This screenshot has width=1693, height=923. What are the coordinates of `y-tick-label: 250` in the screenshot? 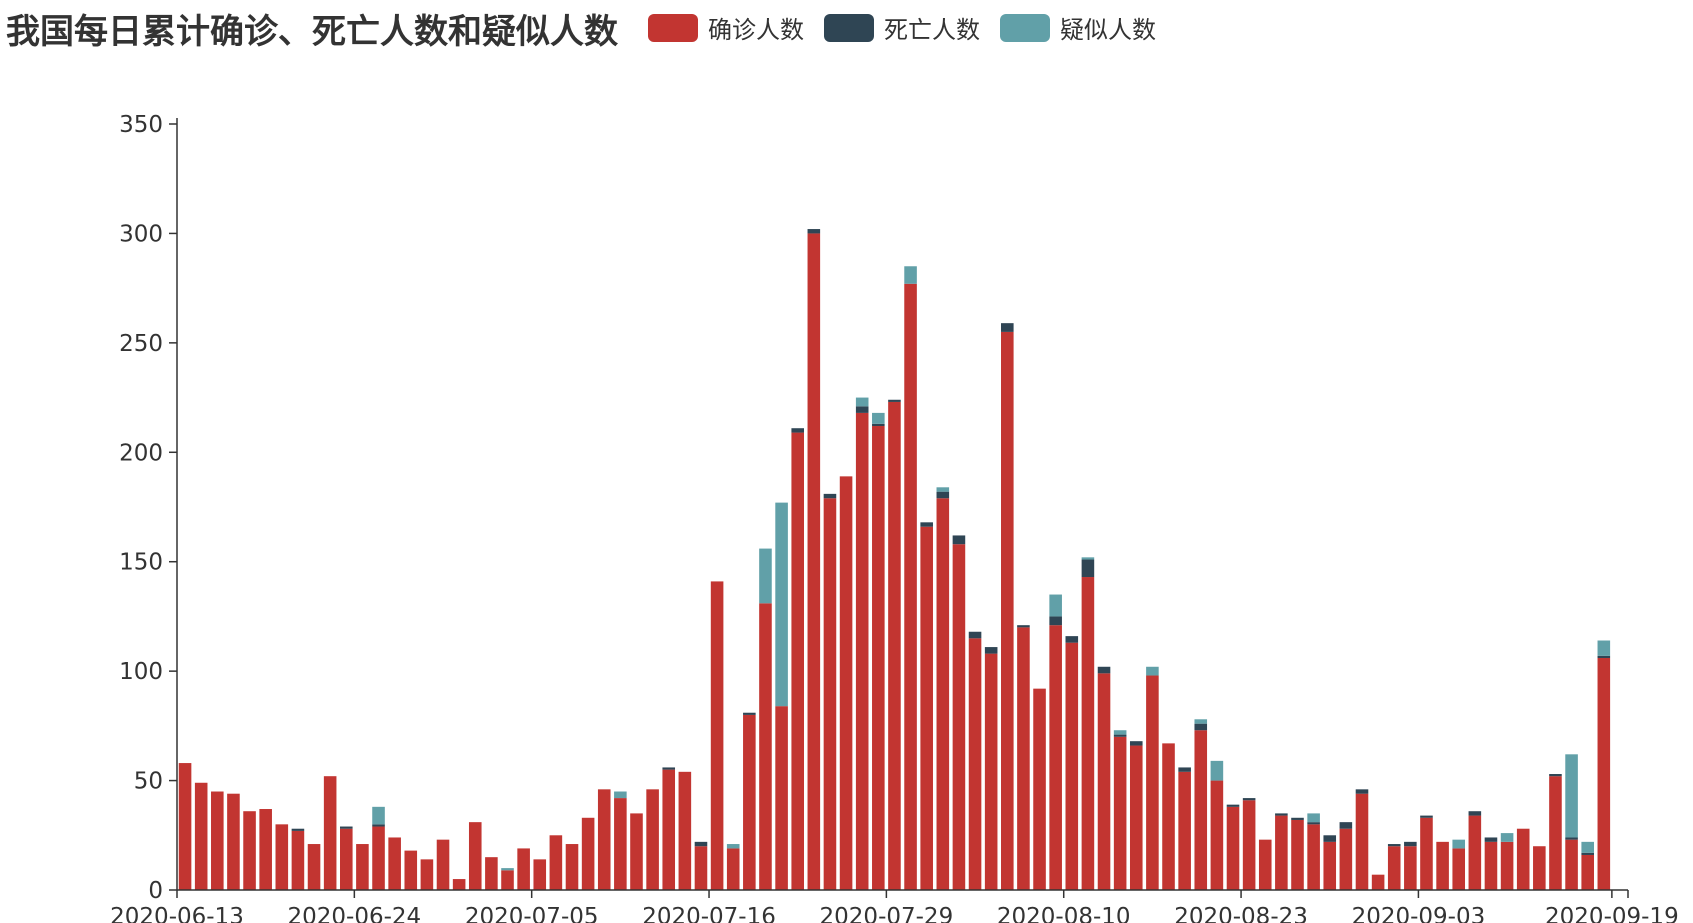 It's located at (141, 344).